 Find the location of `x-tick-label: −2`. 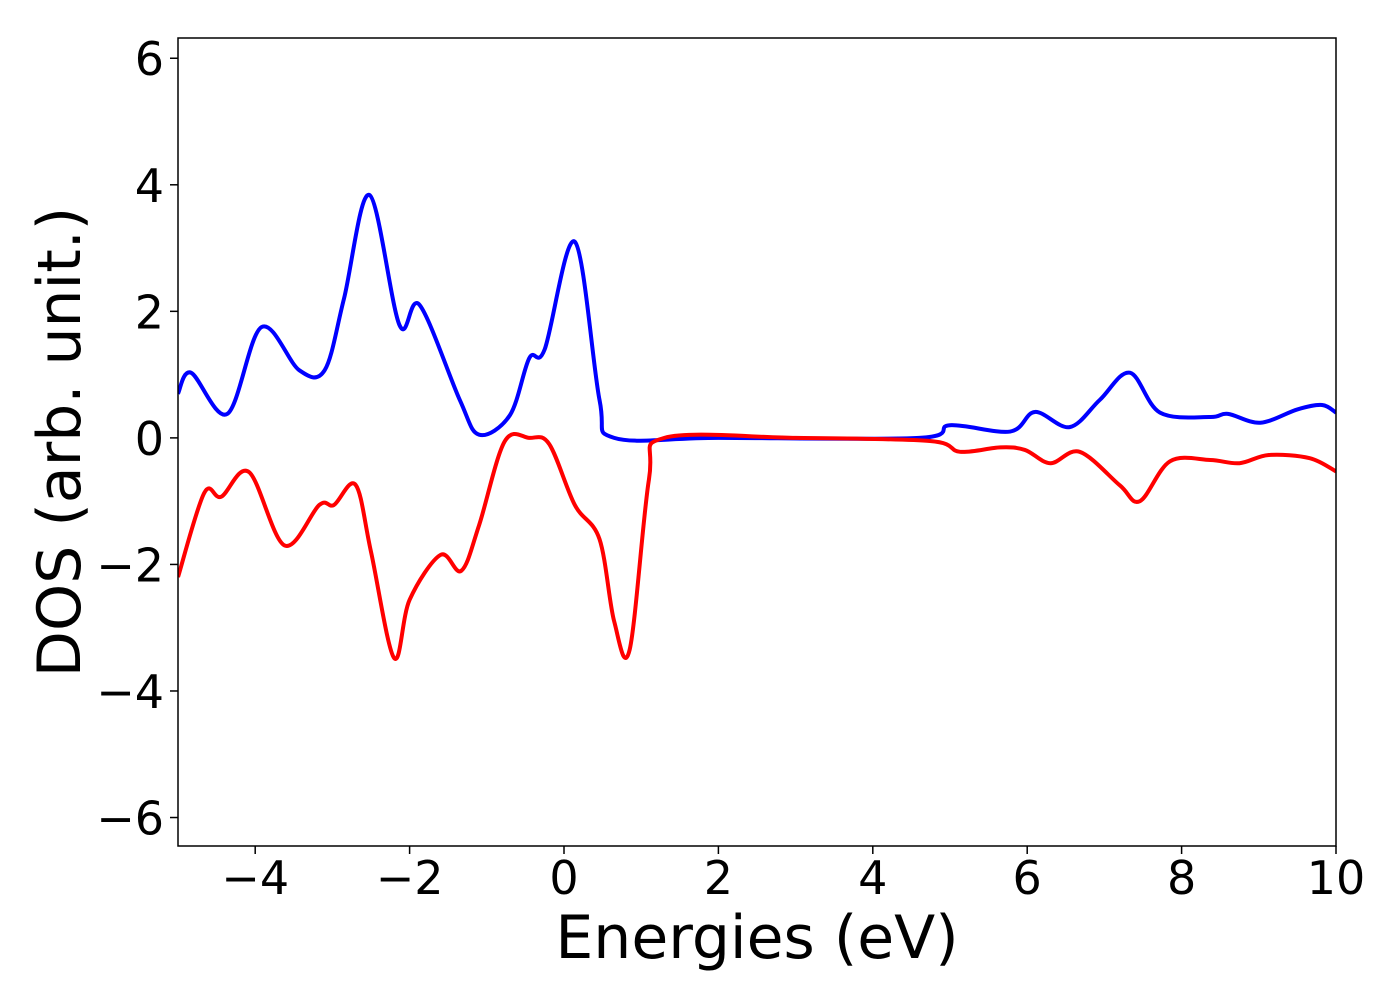

x-tick-label: −2 is located at coordinates (410, 878).